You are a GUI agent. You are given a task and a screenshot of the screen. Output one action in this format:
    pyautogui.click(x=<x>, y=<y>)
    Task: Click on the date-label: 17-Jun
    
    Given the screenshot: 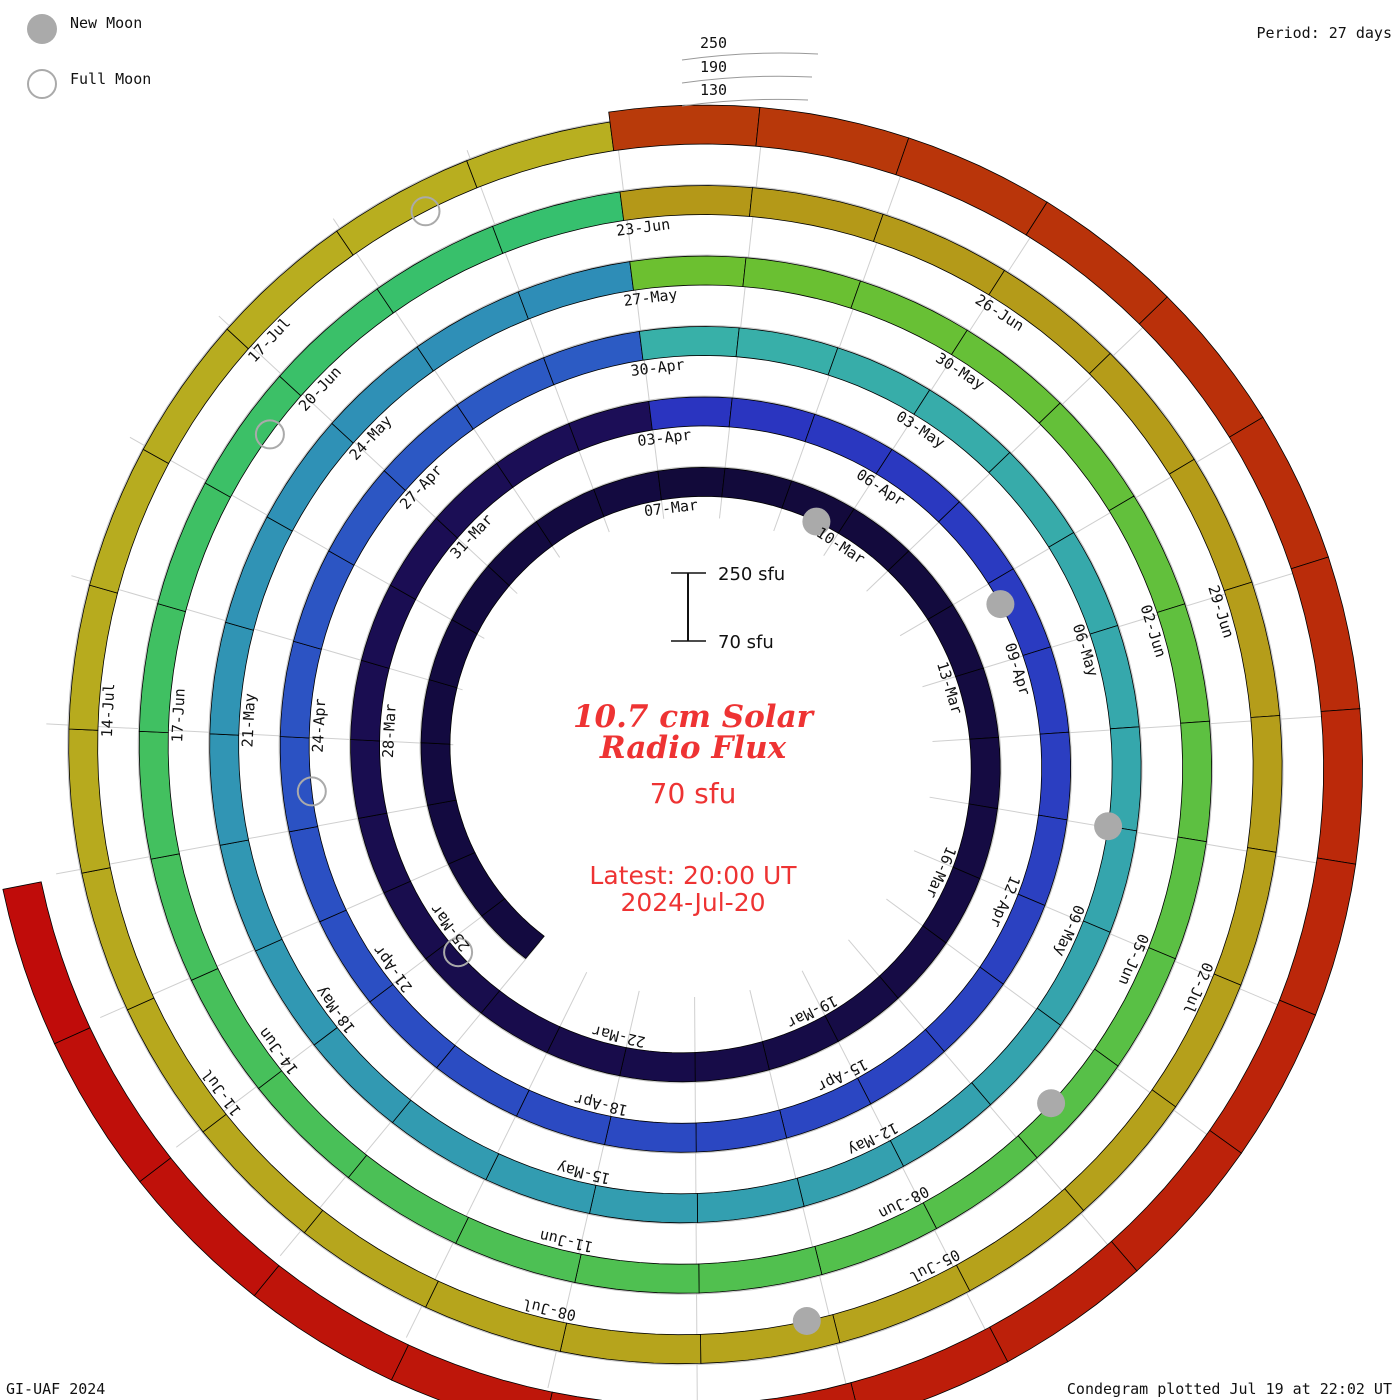 What is the action you would take?
    pyautogui.click(x=178, y=715)
    